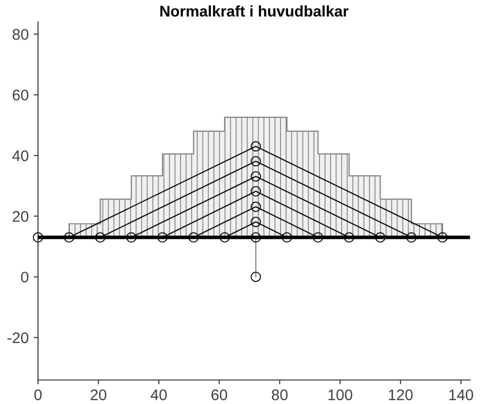 The image size is (486, 404). I want to click on x-tick-label: 20, so click(98, 394).